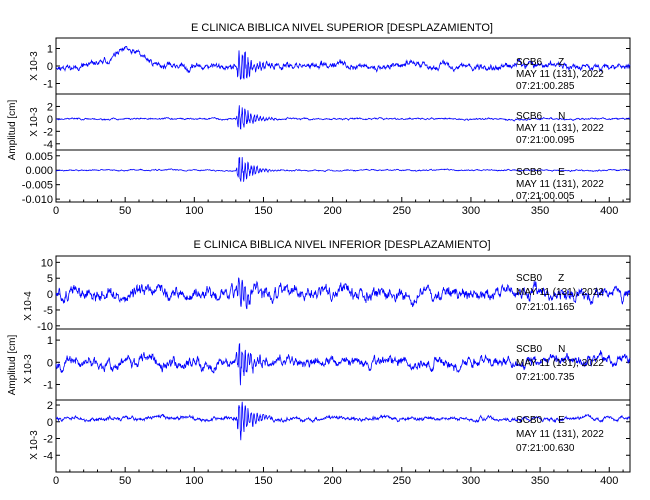  What do you see at coordinates (37, 200) in the screenshot?
I see `y-tick-label: -0.010` at bounding box center [37, 200].